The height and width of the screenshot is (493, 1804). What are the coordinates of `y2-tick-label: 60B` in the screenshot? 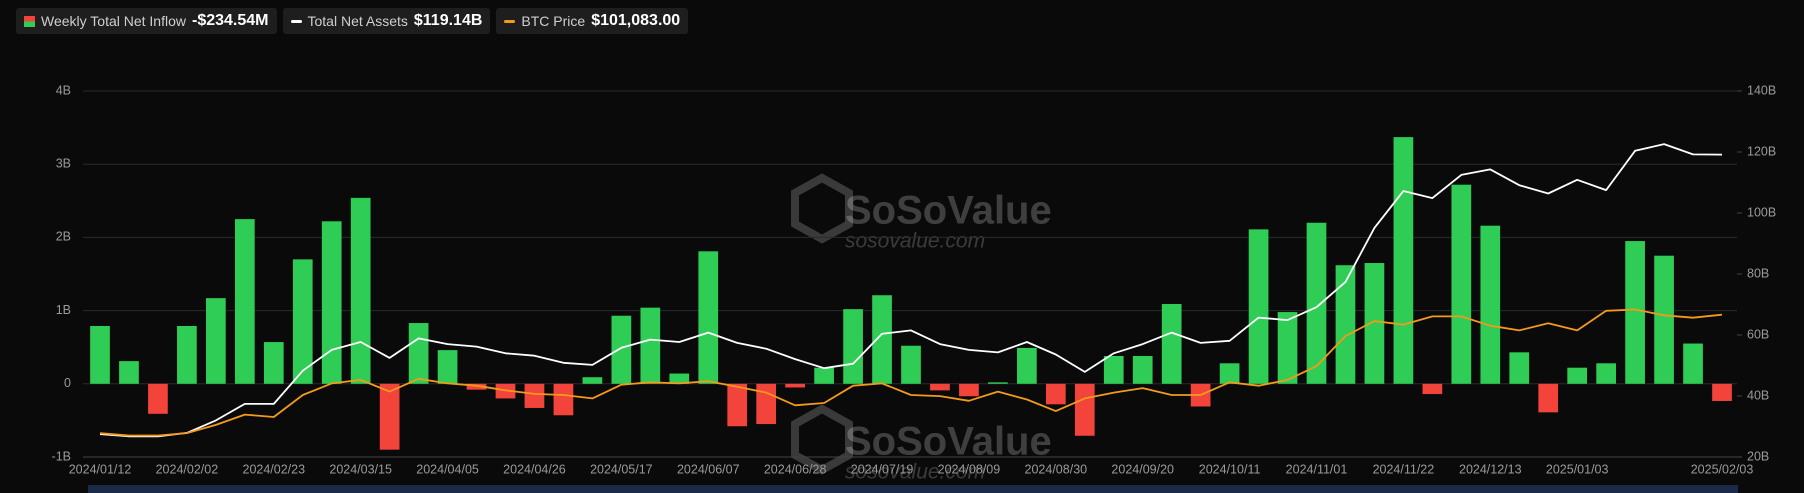 It's located at (1758, 334).